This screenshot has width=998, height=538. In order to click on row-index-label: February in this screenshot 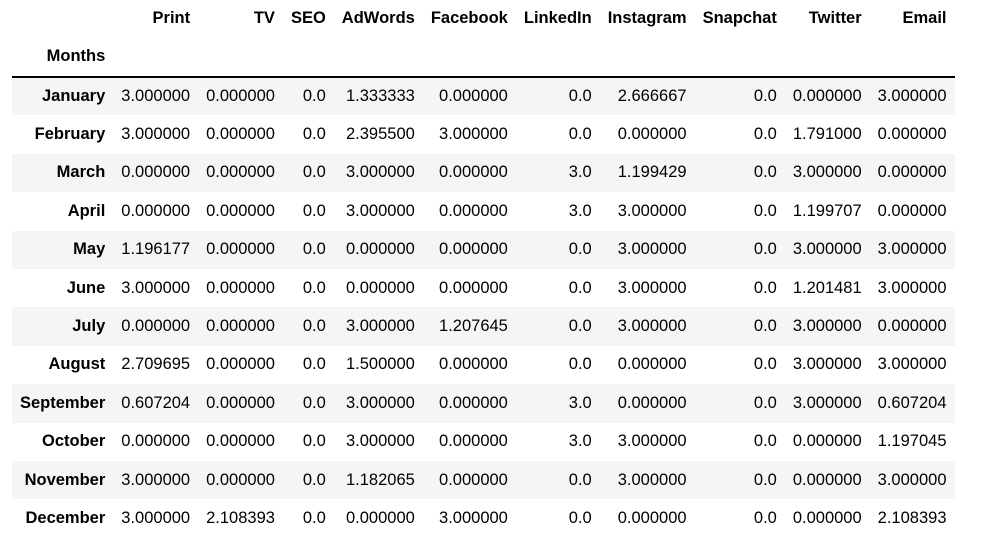, I will do `click(70, 134)`.